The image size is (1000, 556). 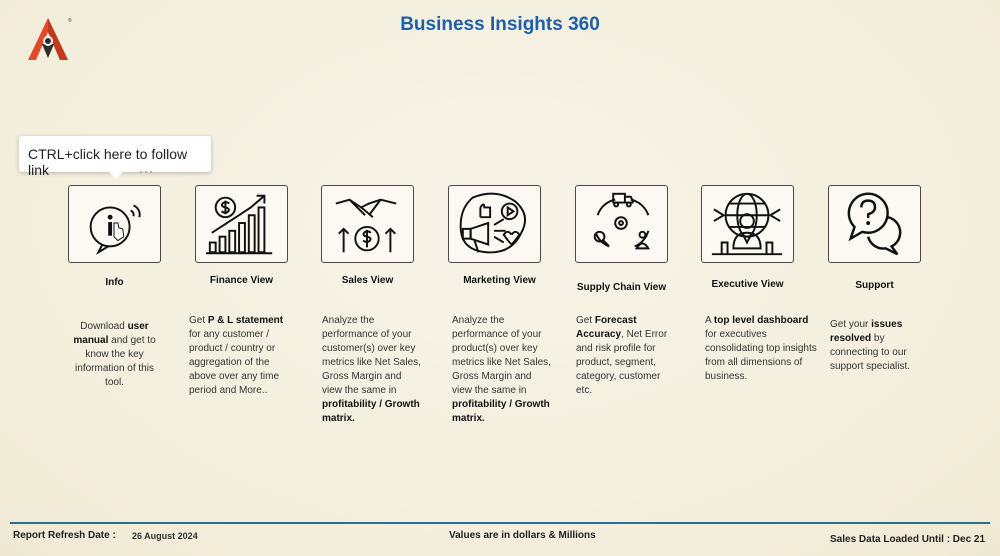 What do you see at coordinates (64, 535) in the screenshot?
I see `refresh-date-label: Report Refresh Date :` at bounding box center [64, 535].